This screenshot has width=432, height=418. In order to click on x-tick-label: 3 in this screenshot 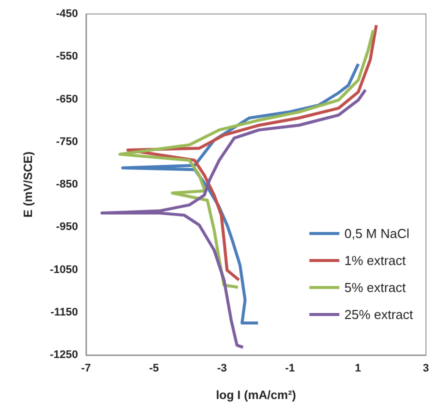, I will do `click(426, 368)`.